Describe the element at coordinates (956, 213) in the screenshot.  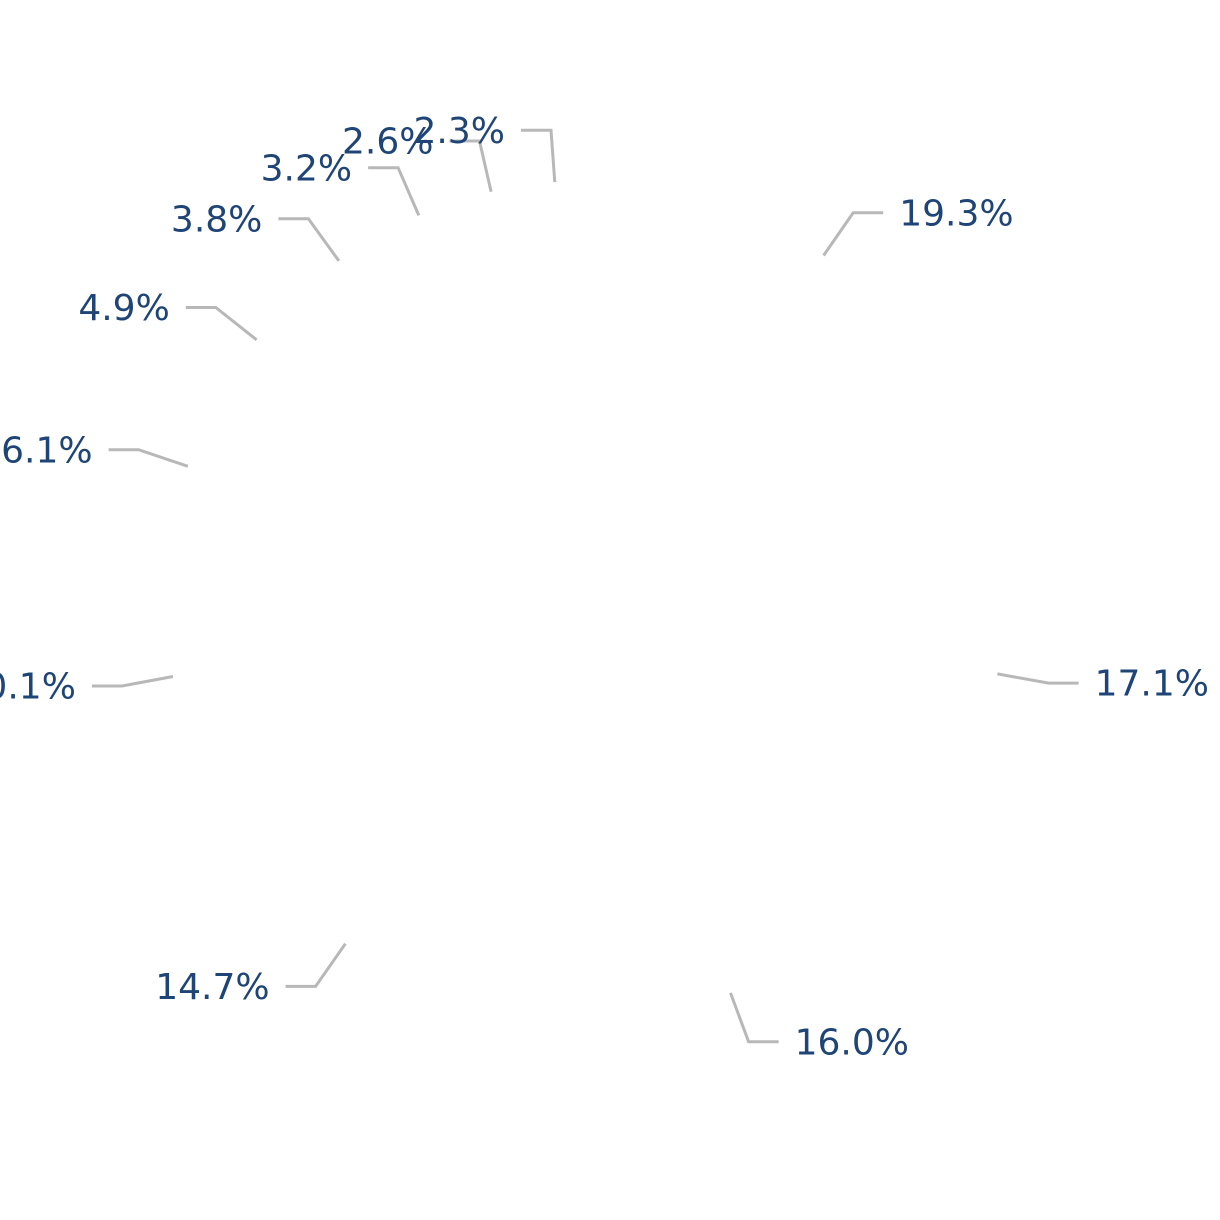
I see `slice-label: 19.3%` at that location.